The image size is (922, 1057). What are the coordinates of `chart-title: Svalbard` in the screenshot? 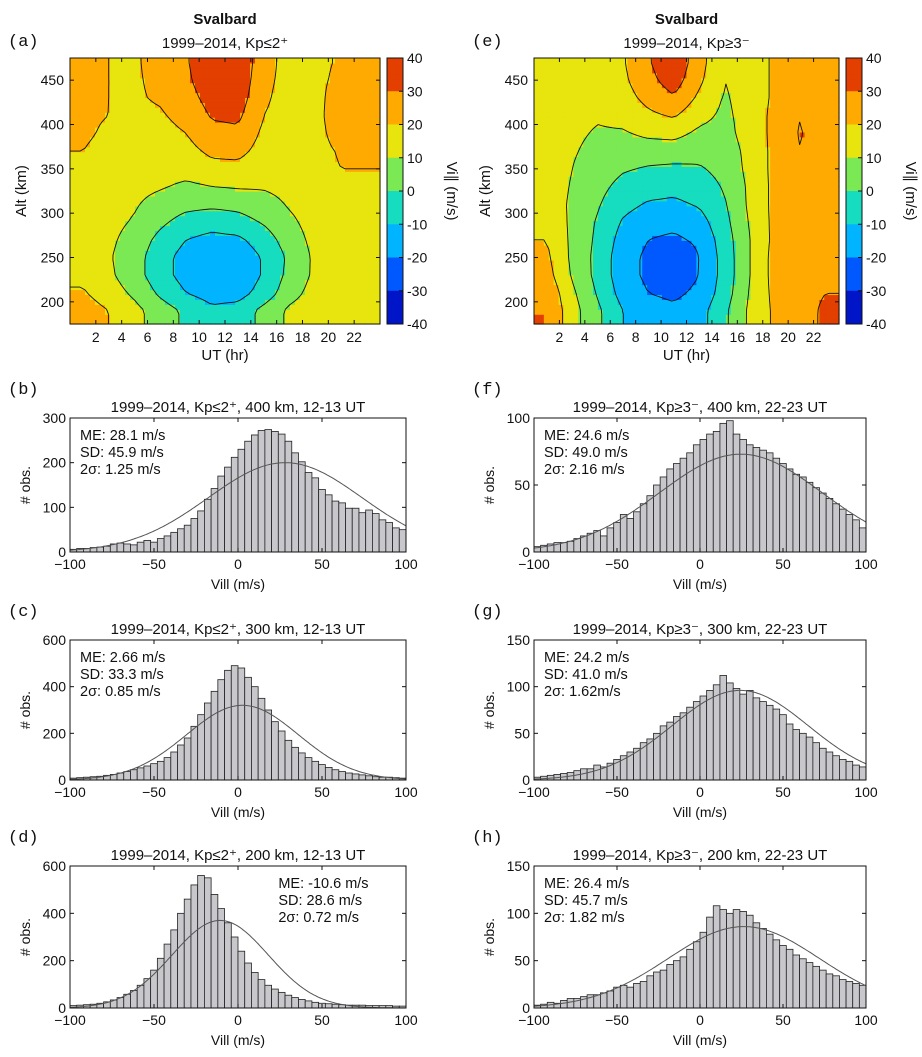 It's located at (224, 19).